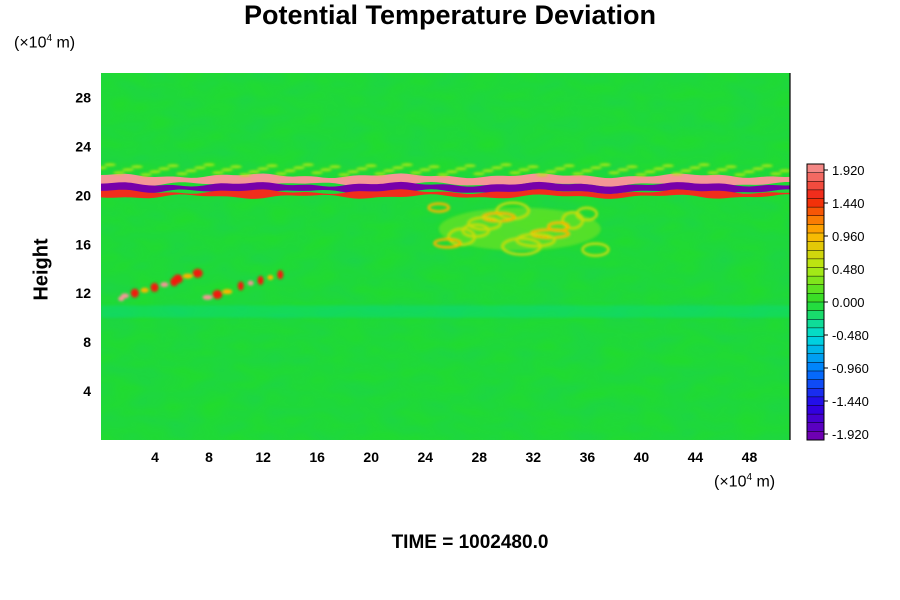  What do you see at coordinates (750, 457) in the screenshot?
I see `x-tick-label: 48` at bounding box center [750, 457].